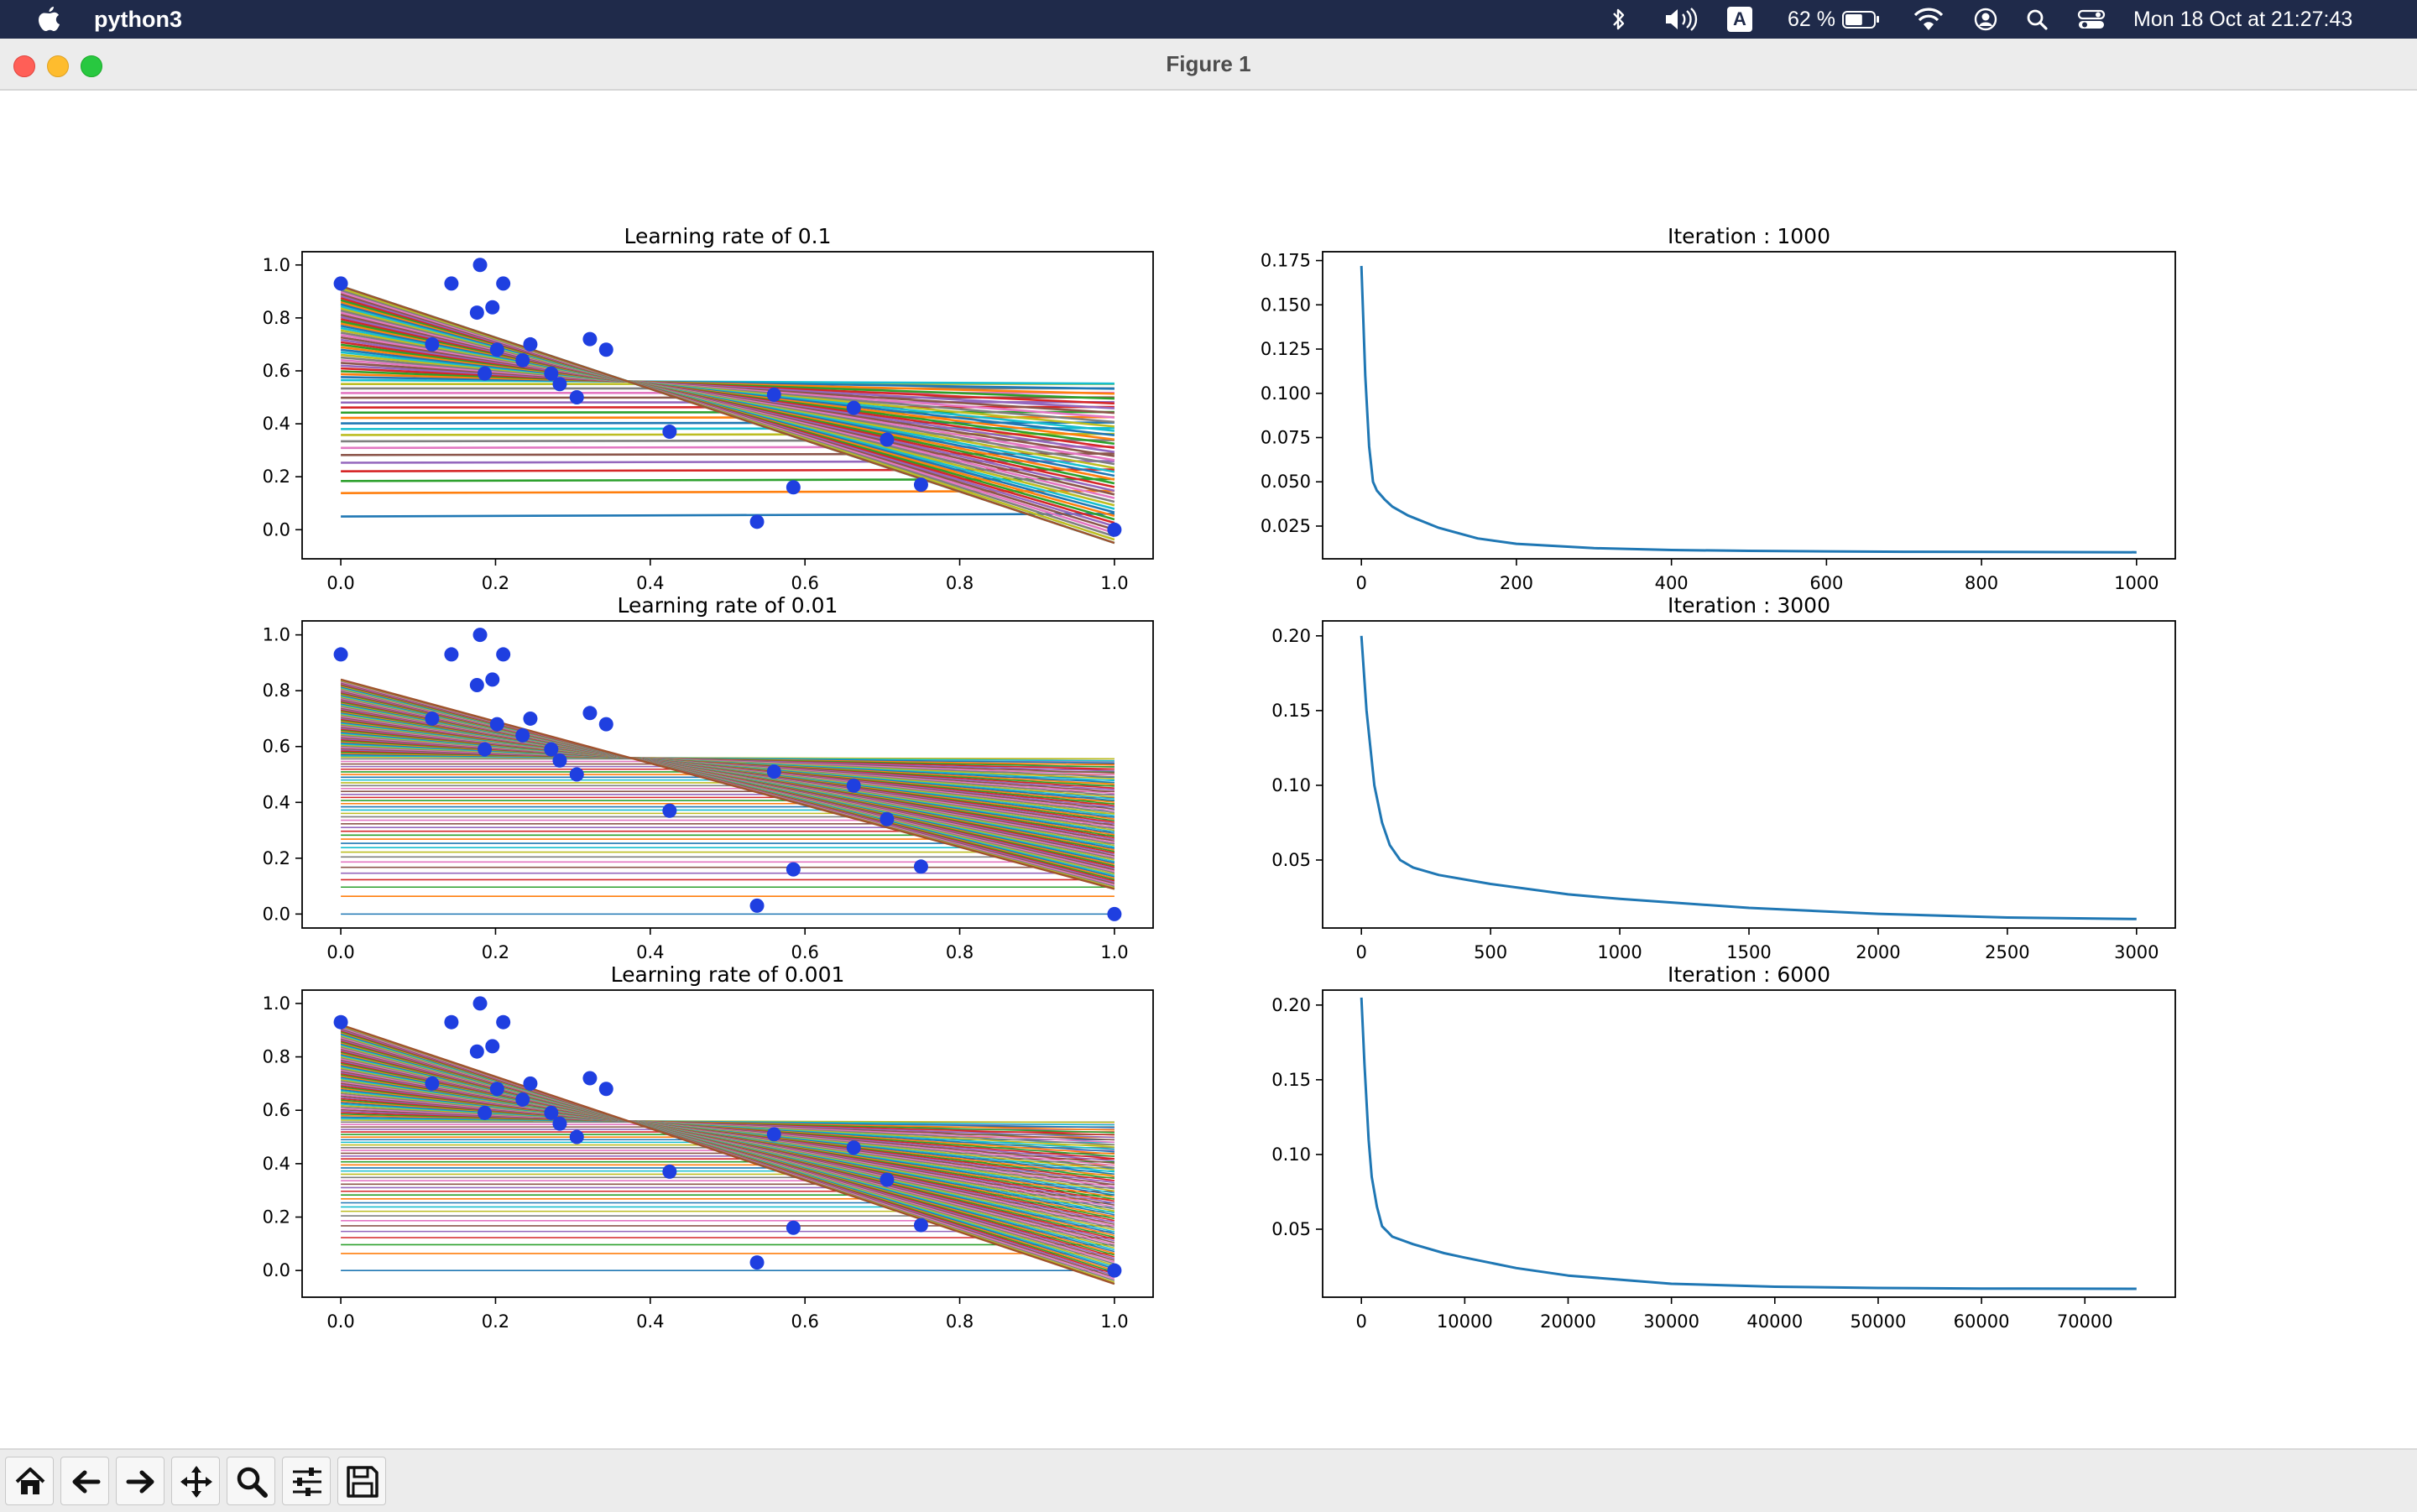  Describe the element at coordinates (1749, 236) in the screenshot. I see `subplot-title: Iteration : 1000` at that location.